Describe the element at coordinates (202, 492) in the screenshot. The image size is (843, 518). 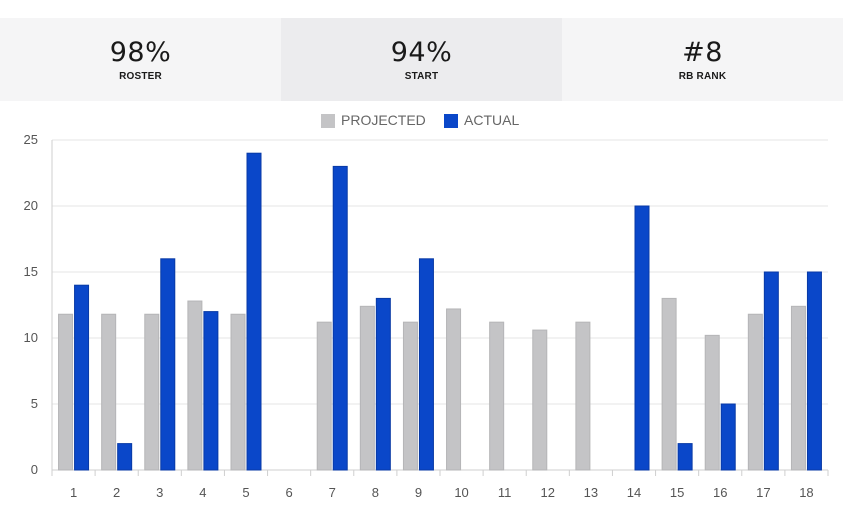
I see `x-tick-label: 4` at that location.